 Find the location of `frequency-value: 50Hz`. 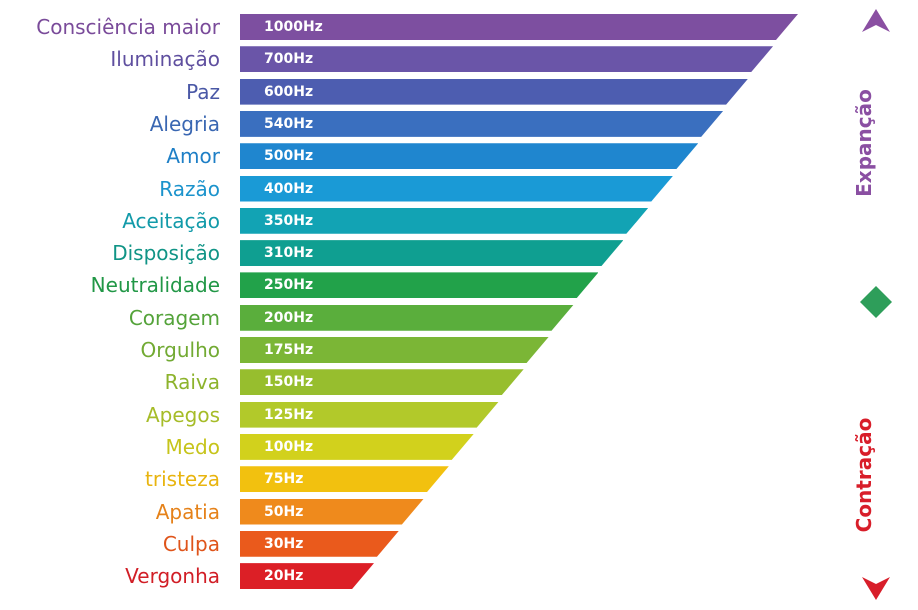

frequency-value: 50Hz is located at coordinates (284, 511).